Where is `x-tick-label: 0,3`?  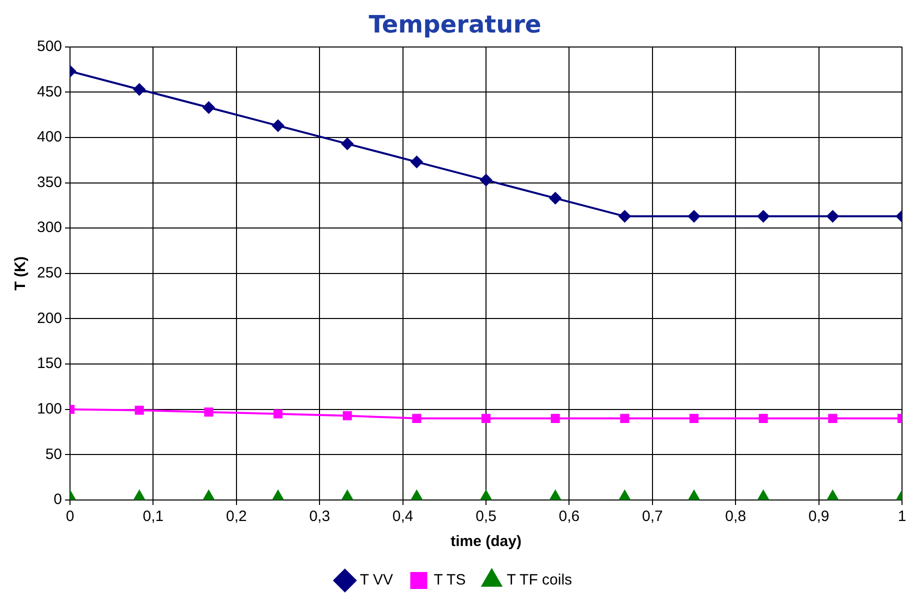
x-tick-label: 0,3 is located at coordinates (319, 517).